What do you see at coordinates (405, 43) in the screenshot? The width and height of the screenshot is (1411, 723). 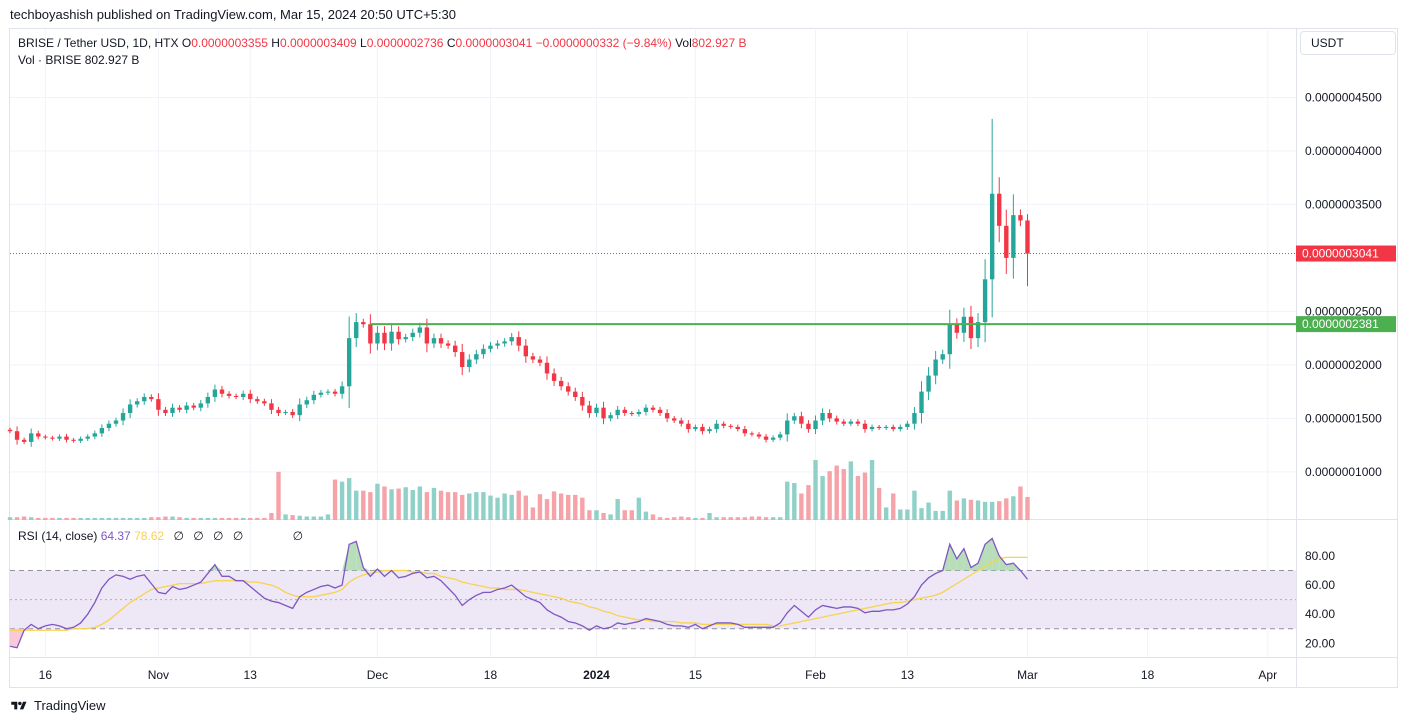 I see `low-value: 0.0000002736` at bounding box center [405, 43].